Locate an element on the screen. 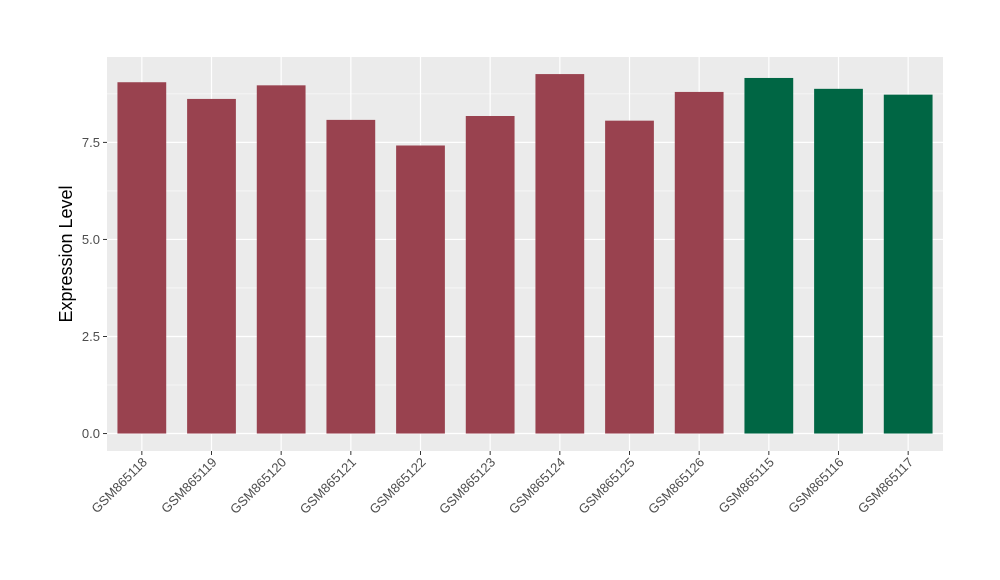  x-tick-label: GSM865125 is located at coordinates (606, 486).